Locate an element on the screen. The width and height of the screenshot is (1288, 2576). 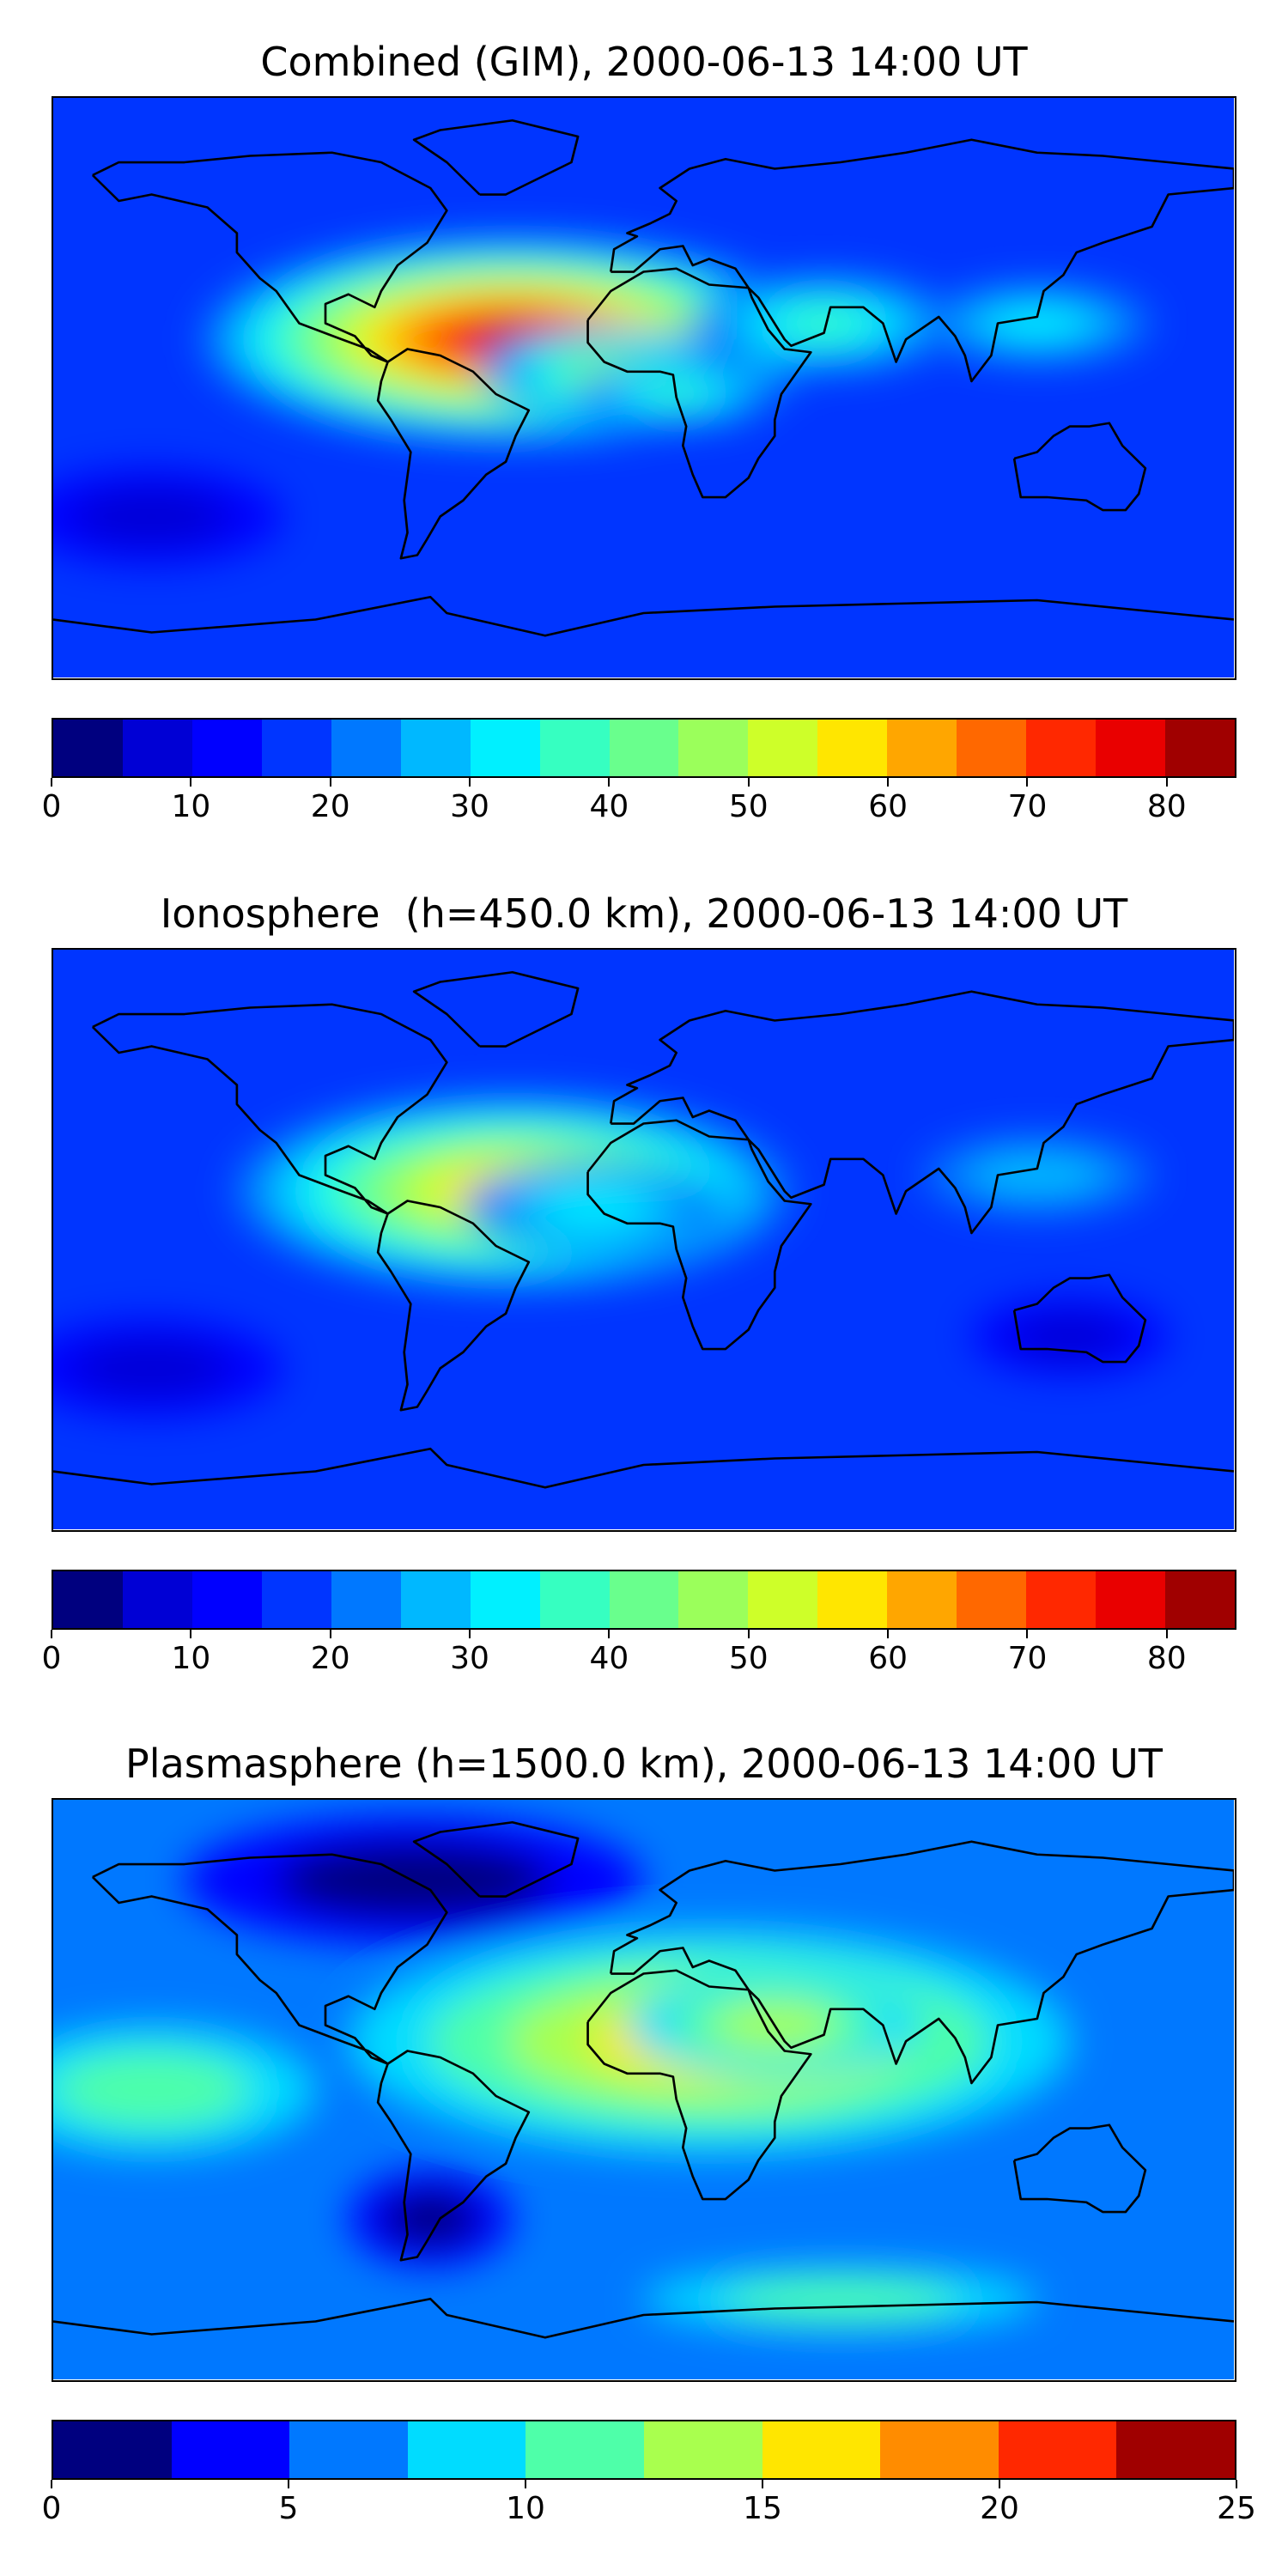
colorbar-tick-label: 10 is located at coordinates (191, 1658).